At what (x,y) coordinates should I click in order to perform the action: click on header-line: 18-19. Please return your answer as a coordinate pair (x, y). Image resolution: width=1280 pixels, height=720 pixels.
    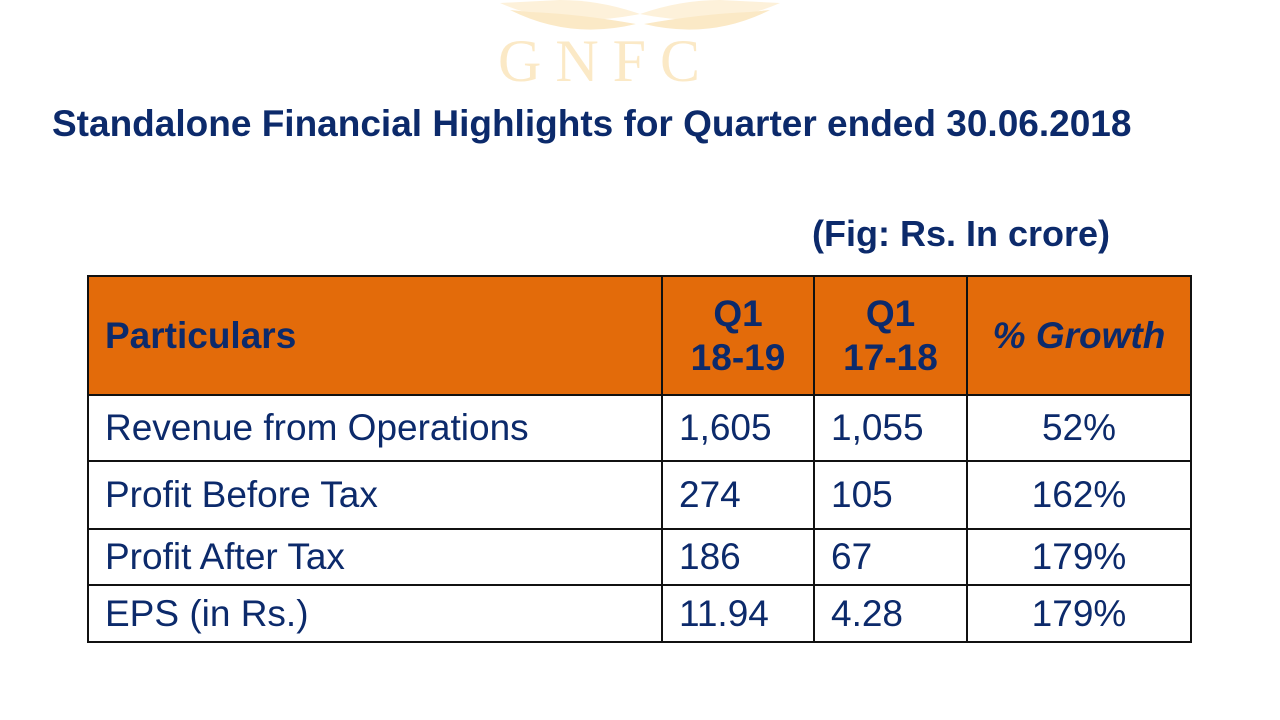
    Looking at the image, I should click on (738, 357).